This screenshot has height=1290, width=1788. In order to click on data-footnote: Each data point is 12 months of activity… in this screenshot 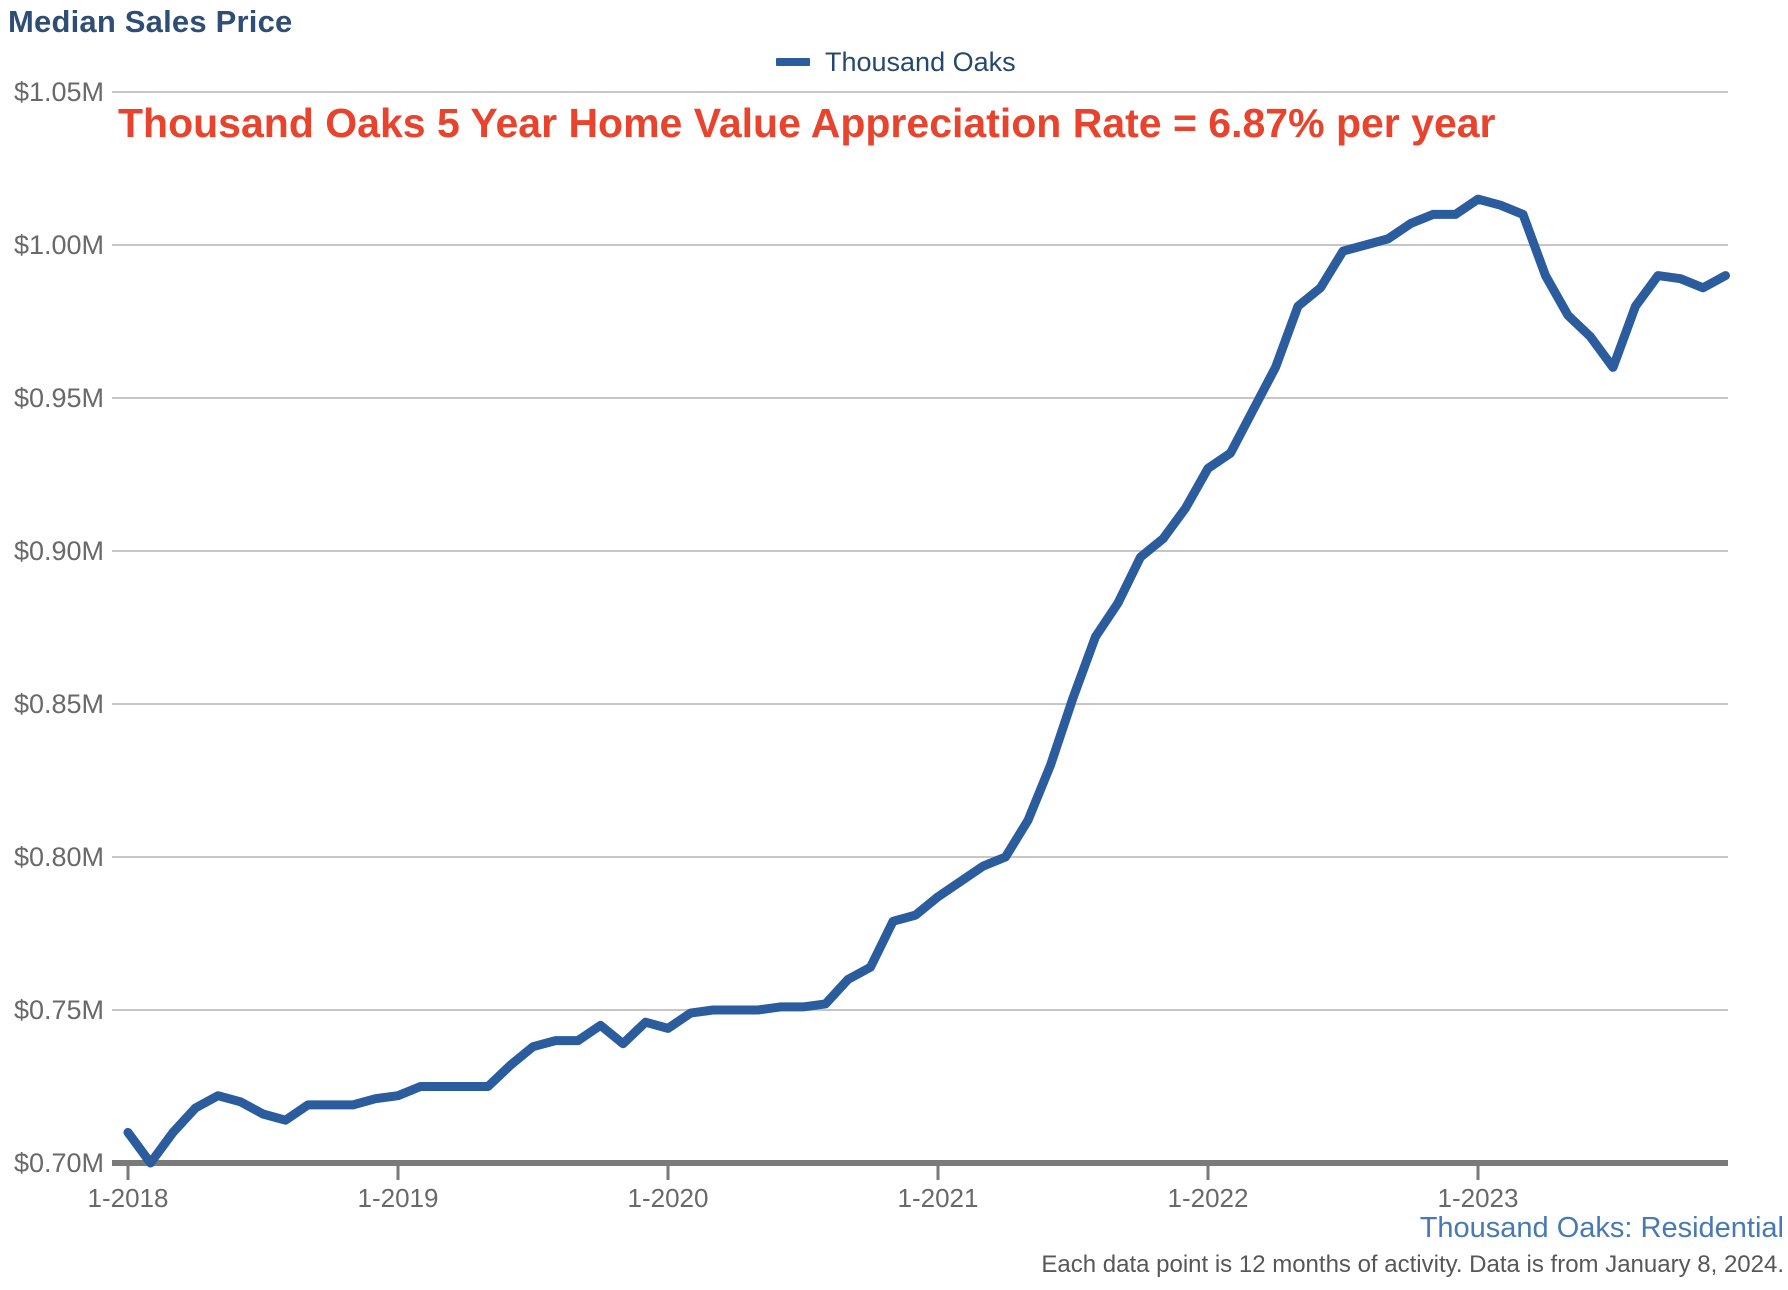, I will do `click(1412, 1264)`.